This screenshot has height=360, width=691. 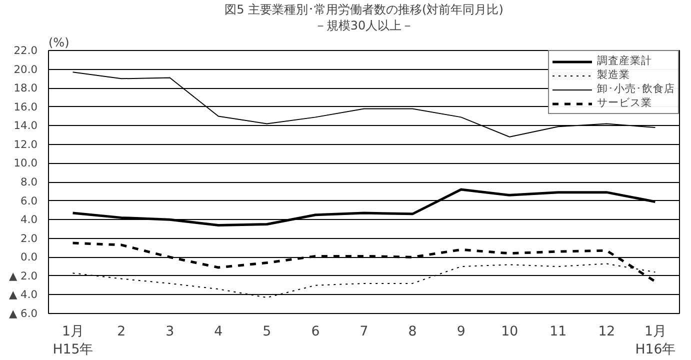 What do you see at coordinates (364, 25) in the screenshot?
I see `chart-subtitle: －規模30人以上－` at bounding box center [364, 25].